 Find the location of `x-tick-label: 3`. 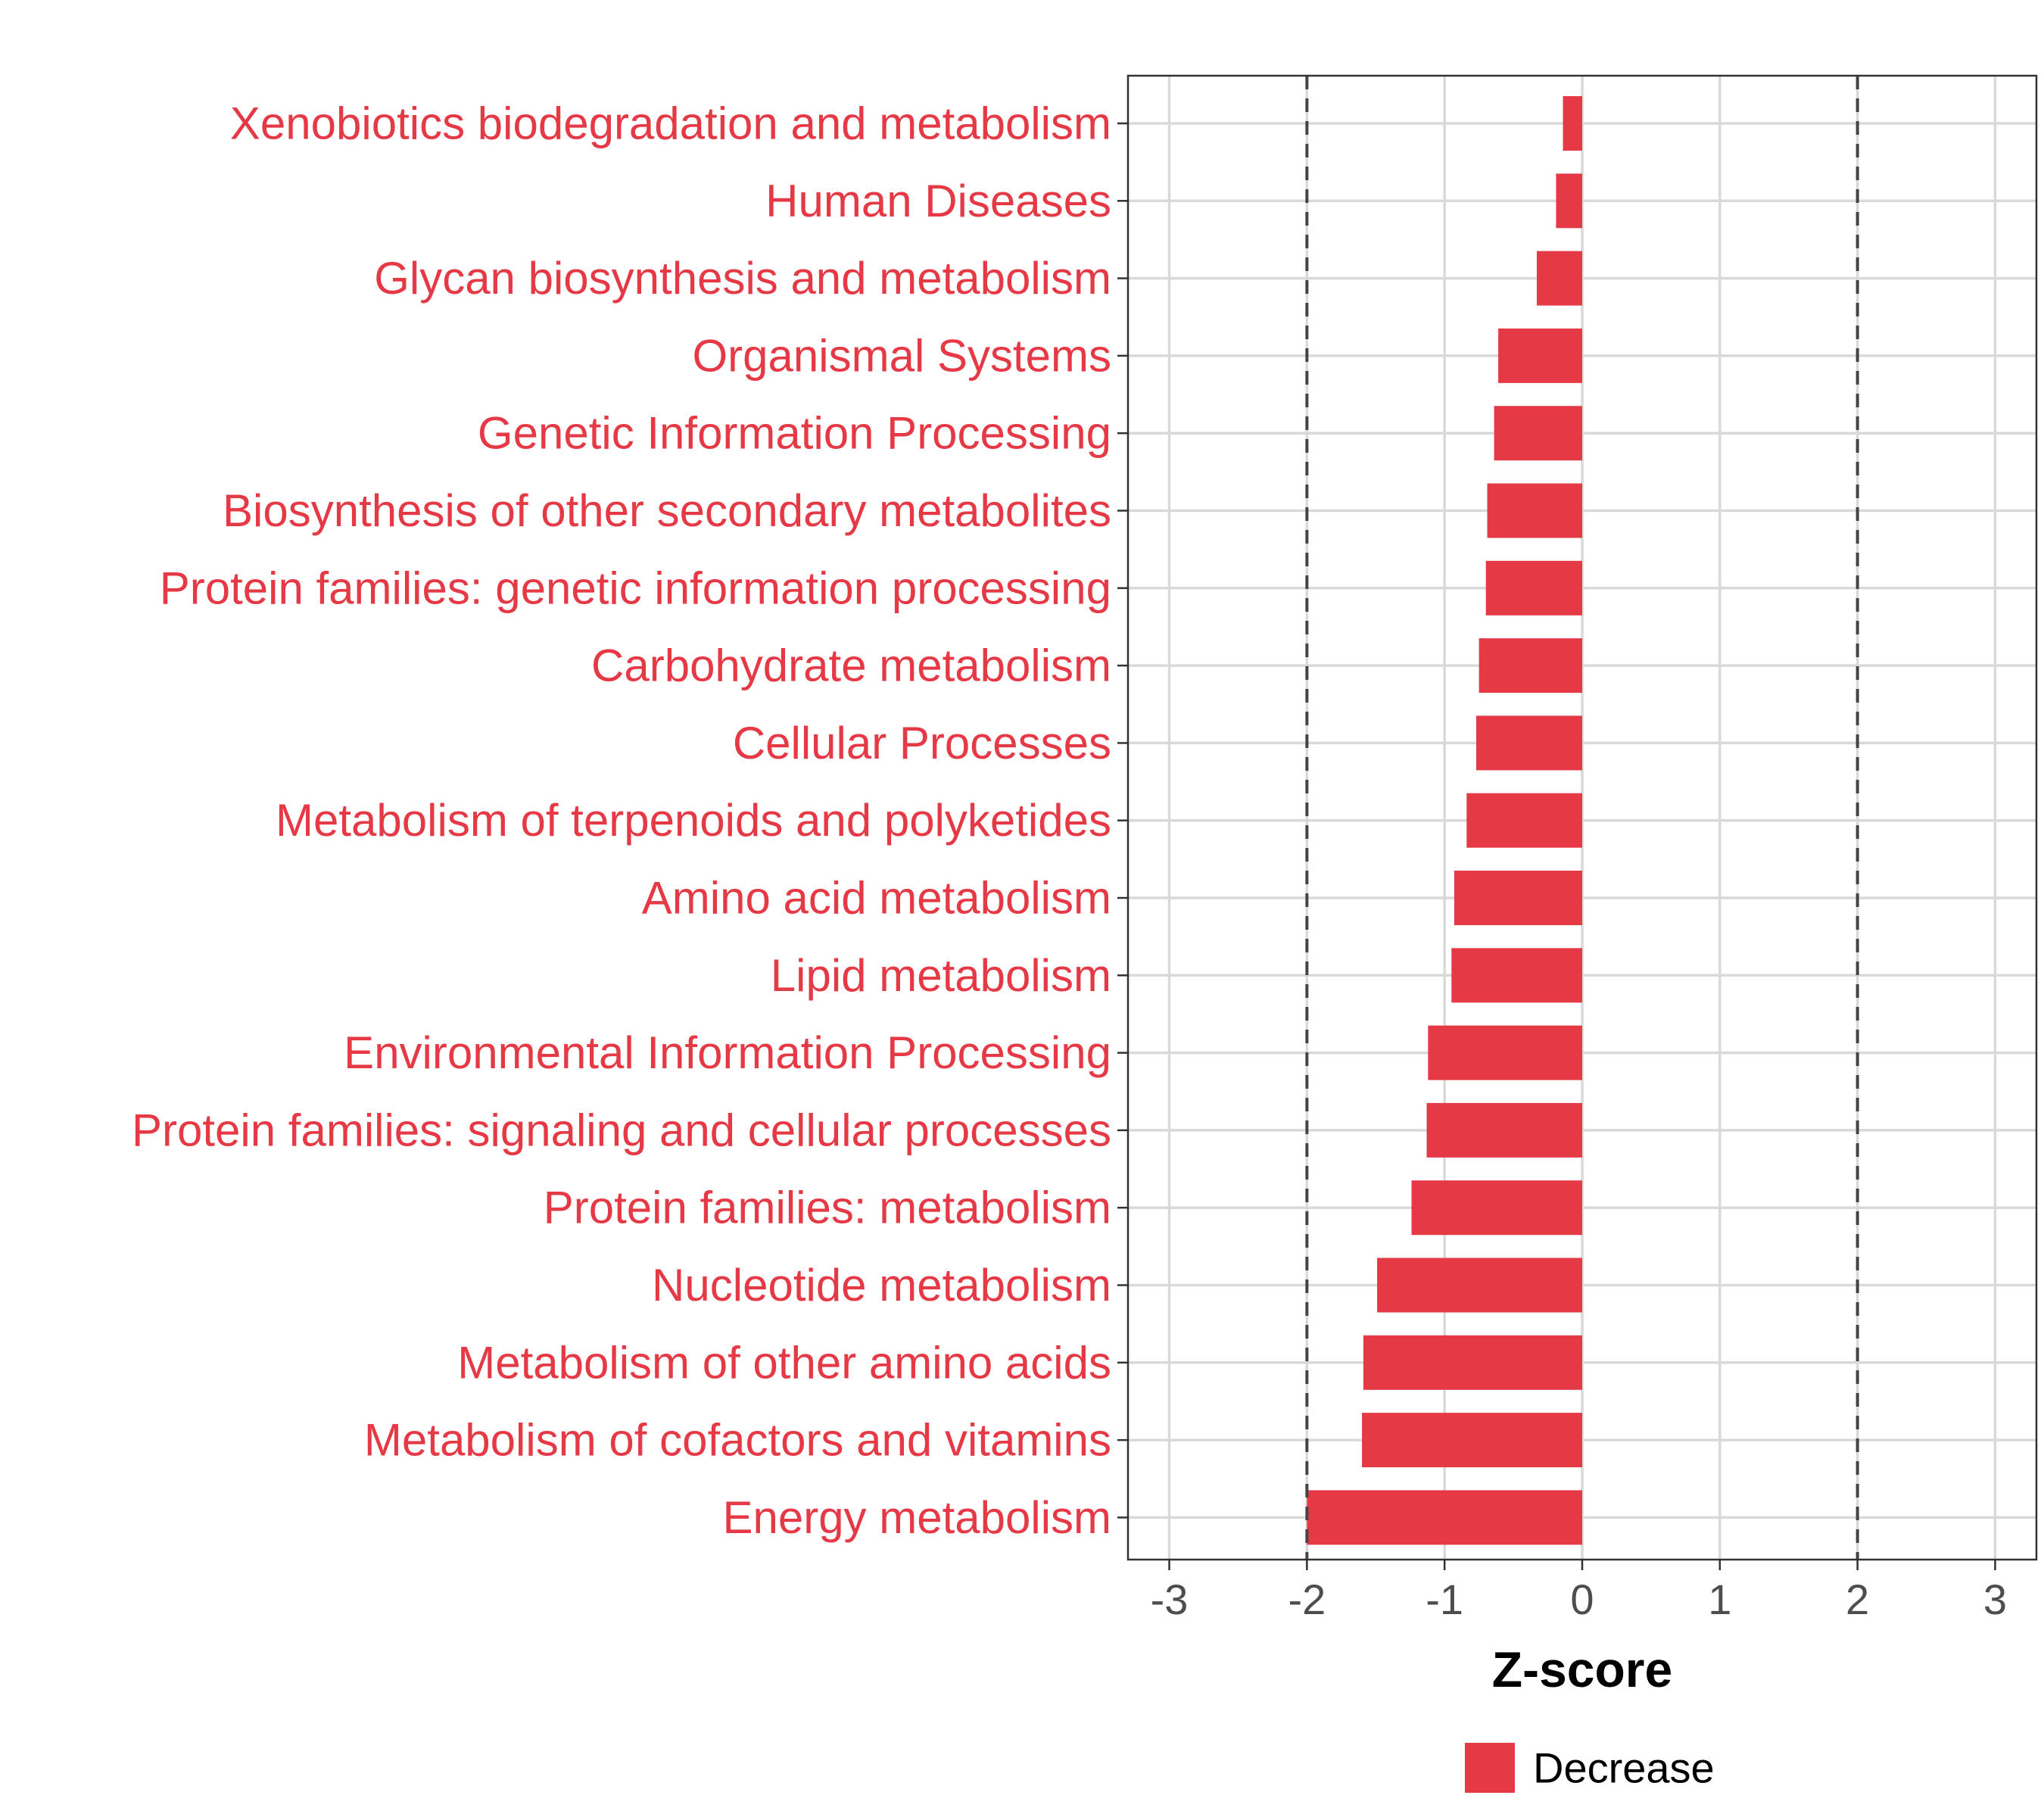

x-tick-label: 3 is located at coordinates (1995, 1599).